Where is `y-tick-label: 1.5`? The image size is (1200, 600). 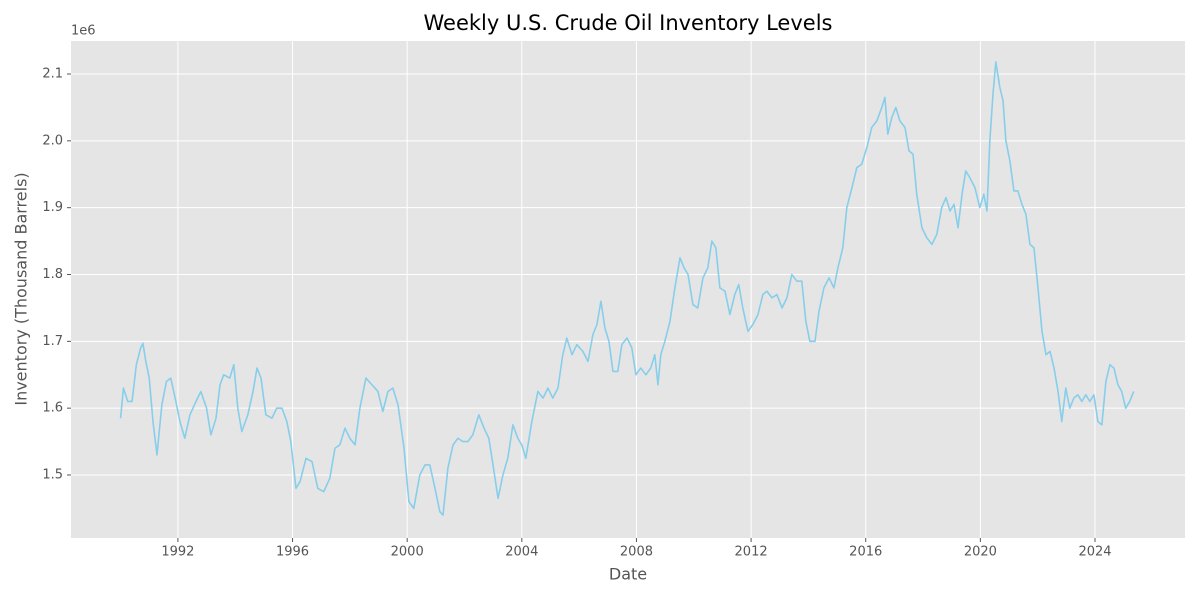 y-tick-label: 1.5 is located at coordinates (52, 474).